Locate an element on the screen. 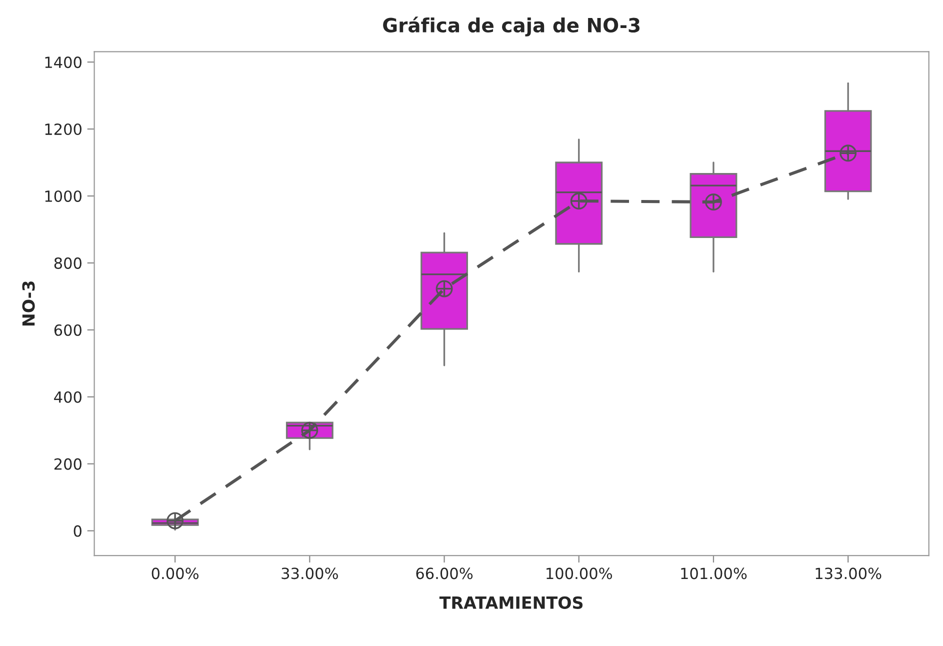  y-axis-title: NO-3 is located at coordinates (28, 303).